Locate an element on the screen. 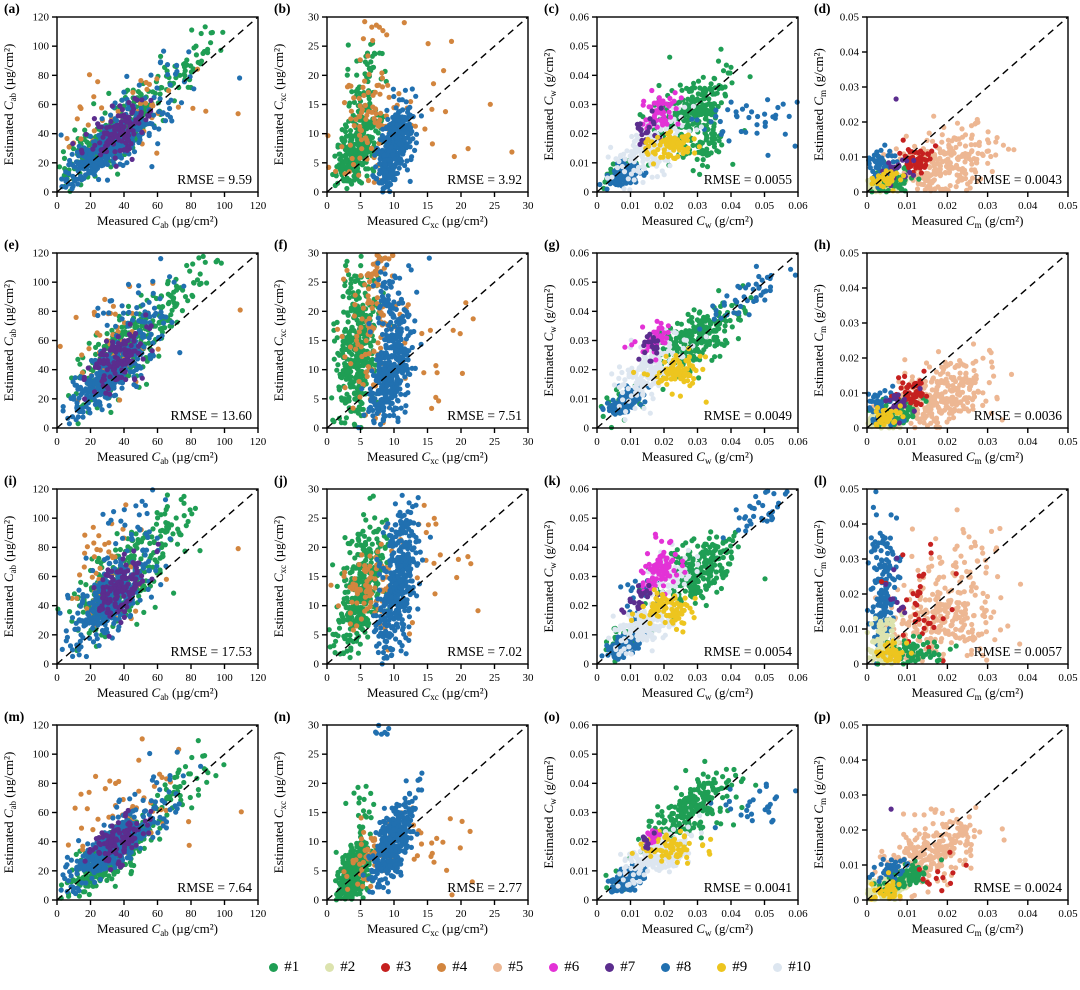  legend: #1 #2 #3 #4 #5 #6 #7 #8 #9 #10 is located at coordinates (540, 967).